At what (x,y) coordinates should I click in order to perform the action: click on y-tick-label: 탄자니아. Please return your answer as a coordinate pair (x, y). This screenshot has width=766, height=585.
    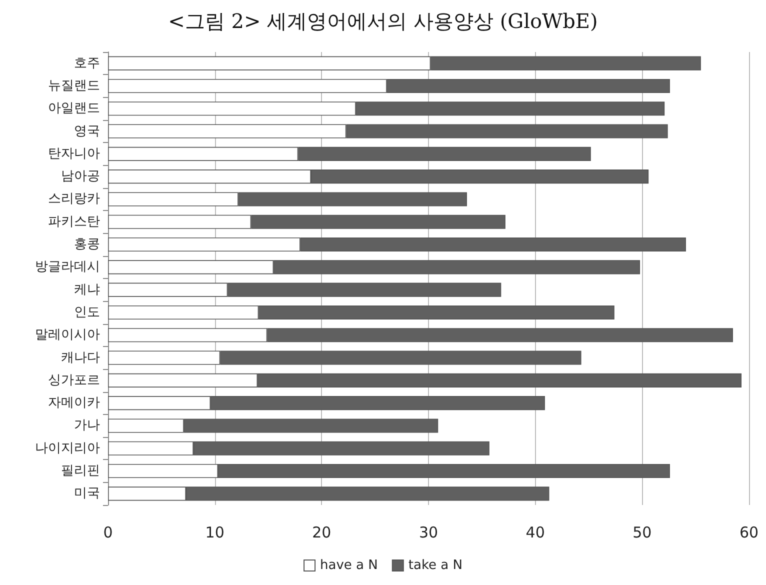
    Looking at the image, I should click on (74, 154).